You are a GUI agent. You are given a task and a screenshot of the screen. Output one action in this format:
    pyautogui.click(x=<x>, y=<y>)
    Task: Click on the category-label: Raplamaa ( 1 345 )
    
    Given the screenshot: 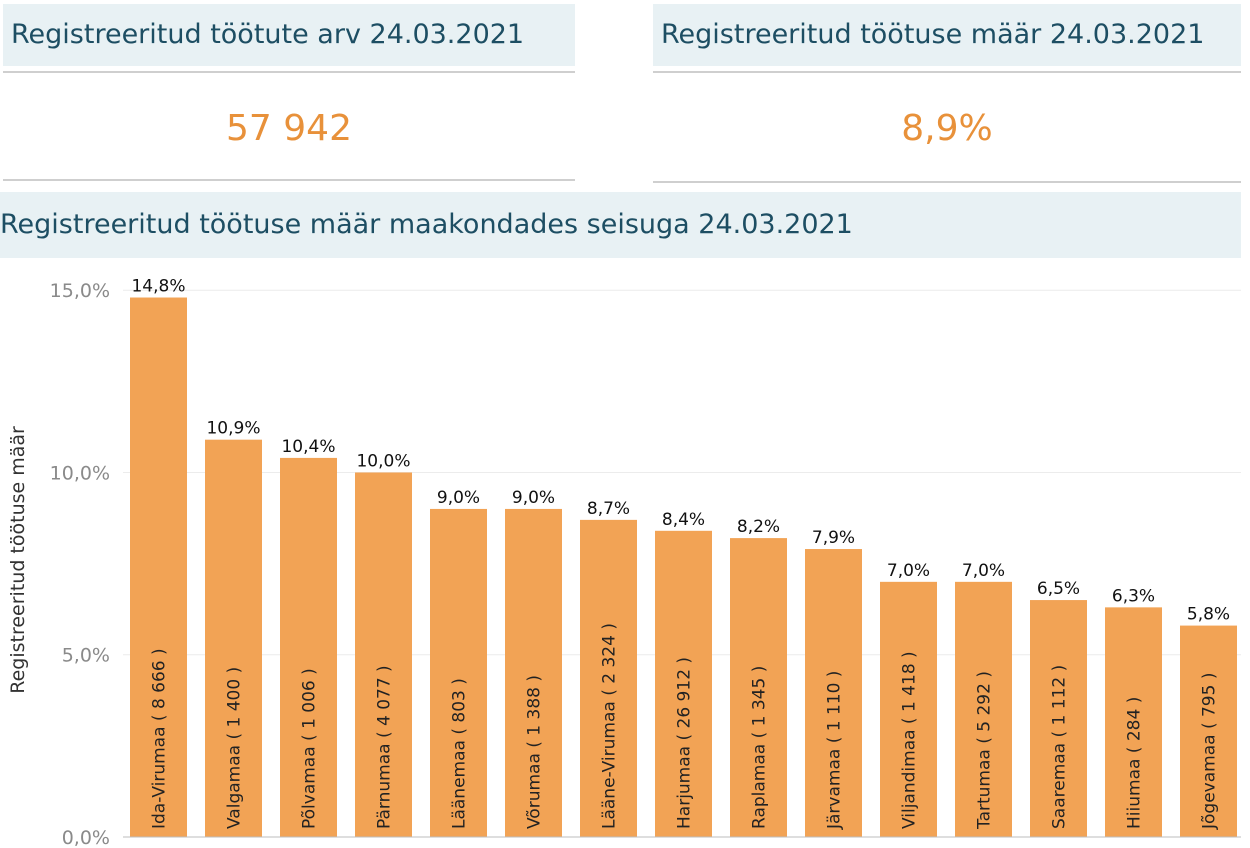 What is the action you would take?
    pyautogui.click(x=760, y=747)
    